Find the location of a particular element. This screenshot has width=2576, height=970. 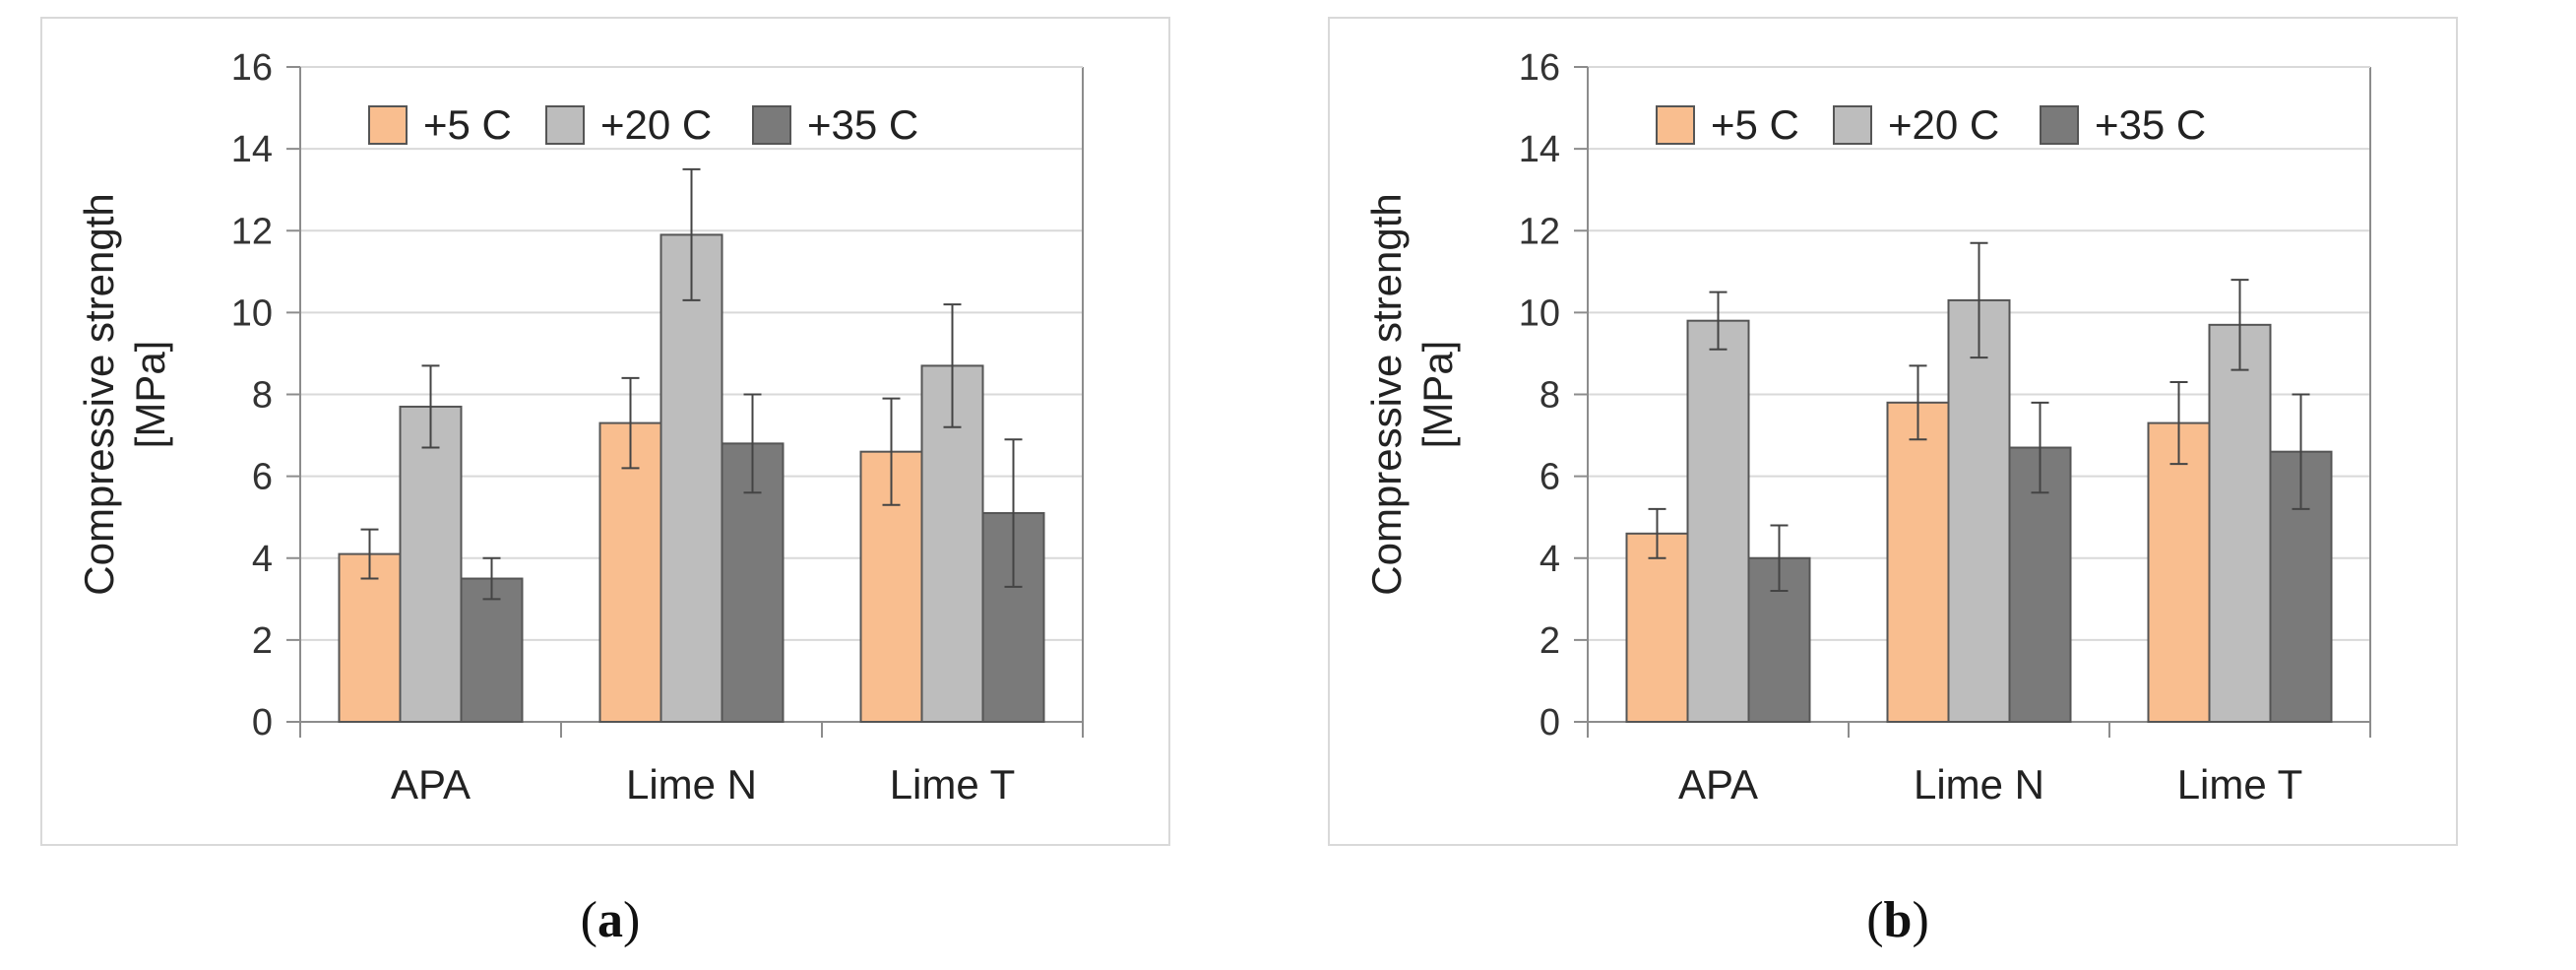

panel-caption-b: (b) is located at coordinates (1898, 920).